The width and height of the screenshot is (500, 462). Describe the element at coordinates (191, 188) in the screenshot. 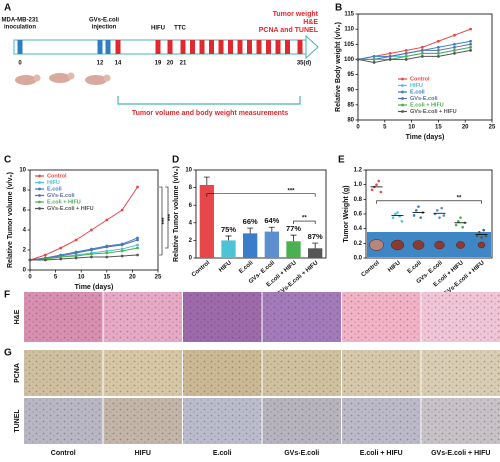

I see `y-tick-label: 8` at that location.